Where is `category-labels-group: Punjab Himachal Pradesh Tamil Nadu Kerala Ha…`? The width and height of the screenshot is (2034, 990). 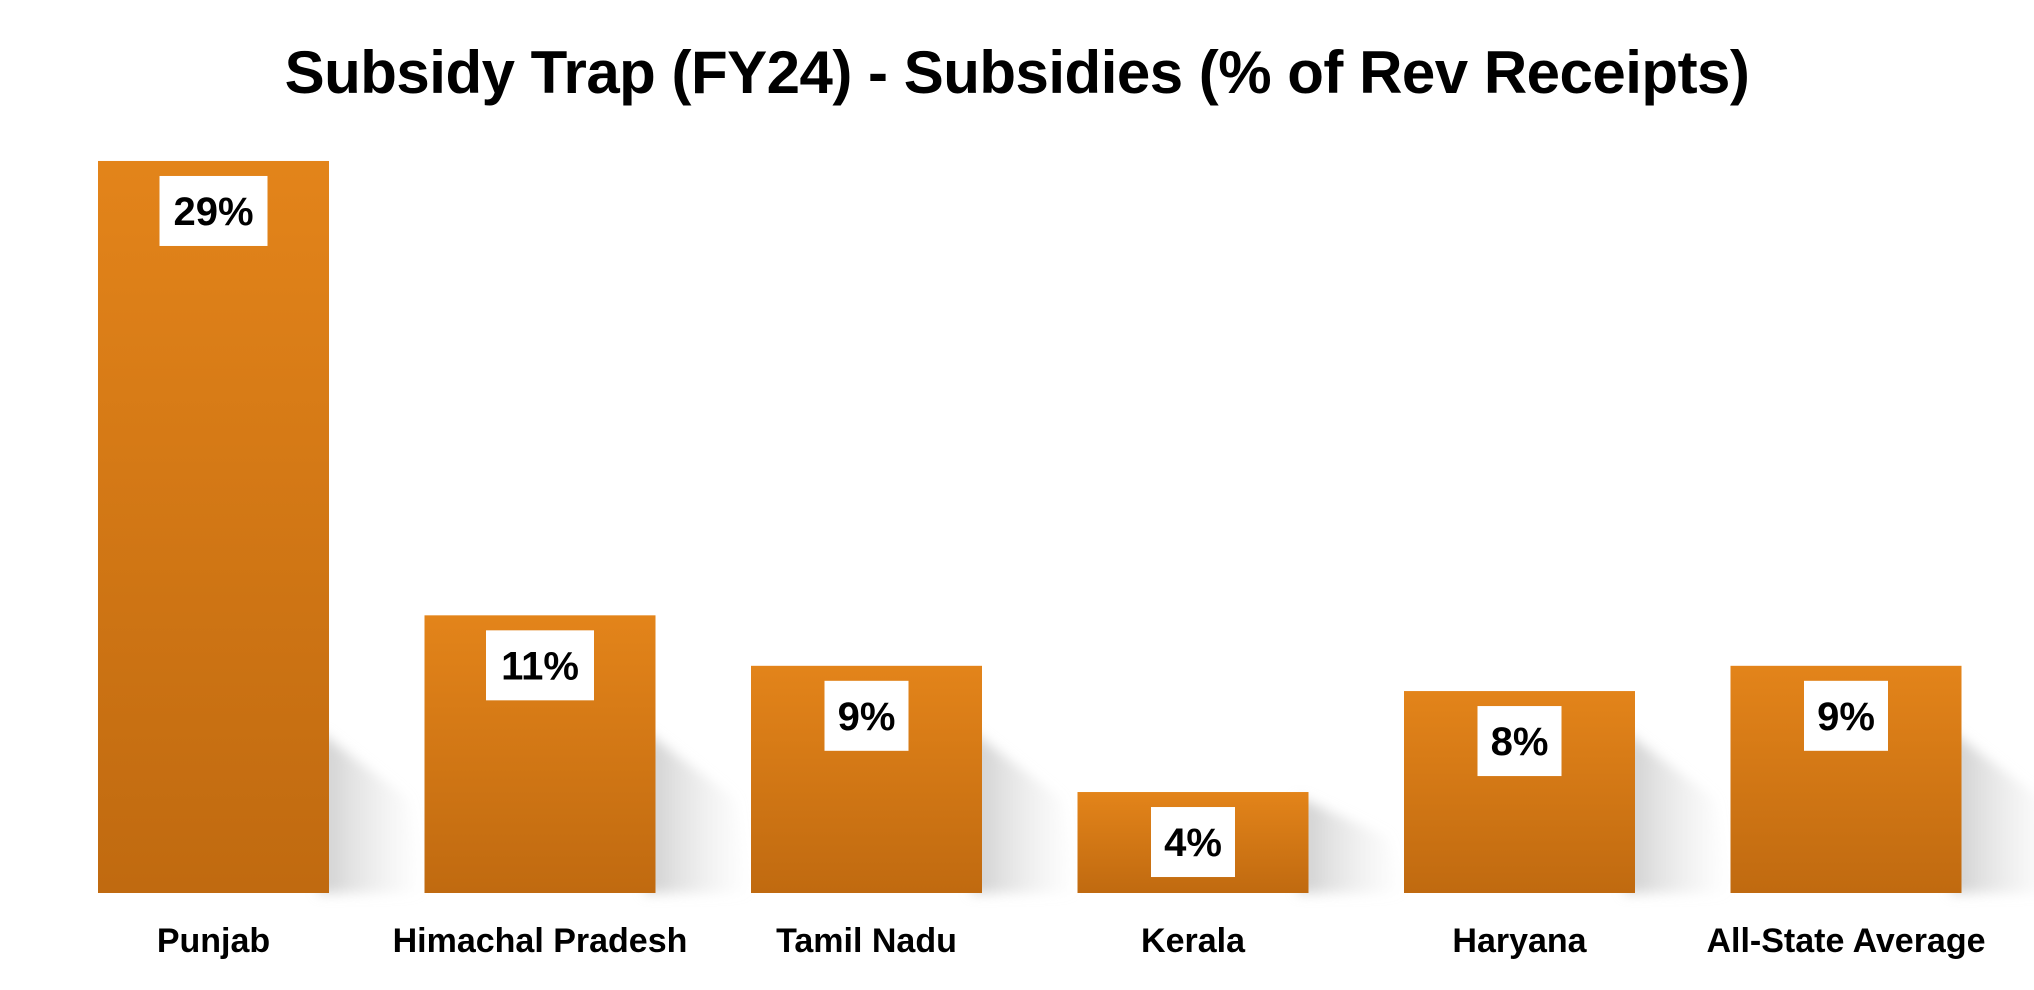
category-labels-group: Punjab Himachal Pradesh Tamil Nadu Kerala Ha… is located at coordinates (1071, 941).